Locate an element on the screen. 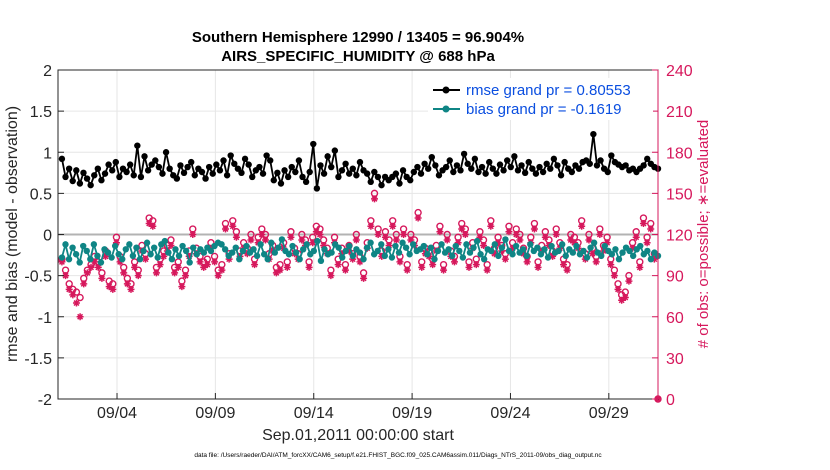 Image resolution: width=830 pixels, height=470 pixels. y-tick-label-right: 150 is located at coordinates (679, 194).